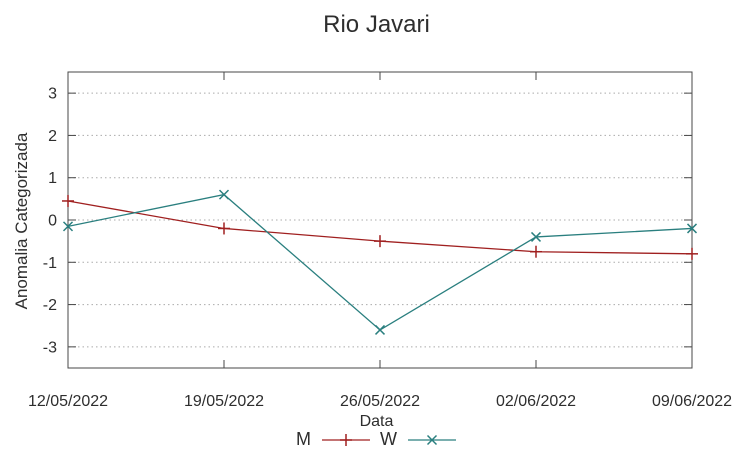 The height and width of the screenshot is (458, 753). I want to click on legend-line-plus-marker-icon, so click(346, 439).